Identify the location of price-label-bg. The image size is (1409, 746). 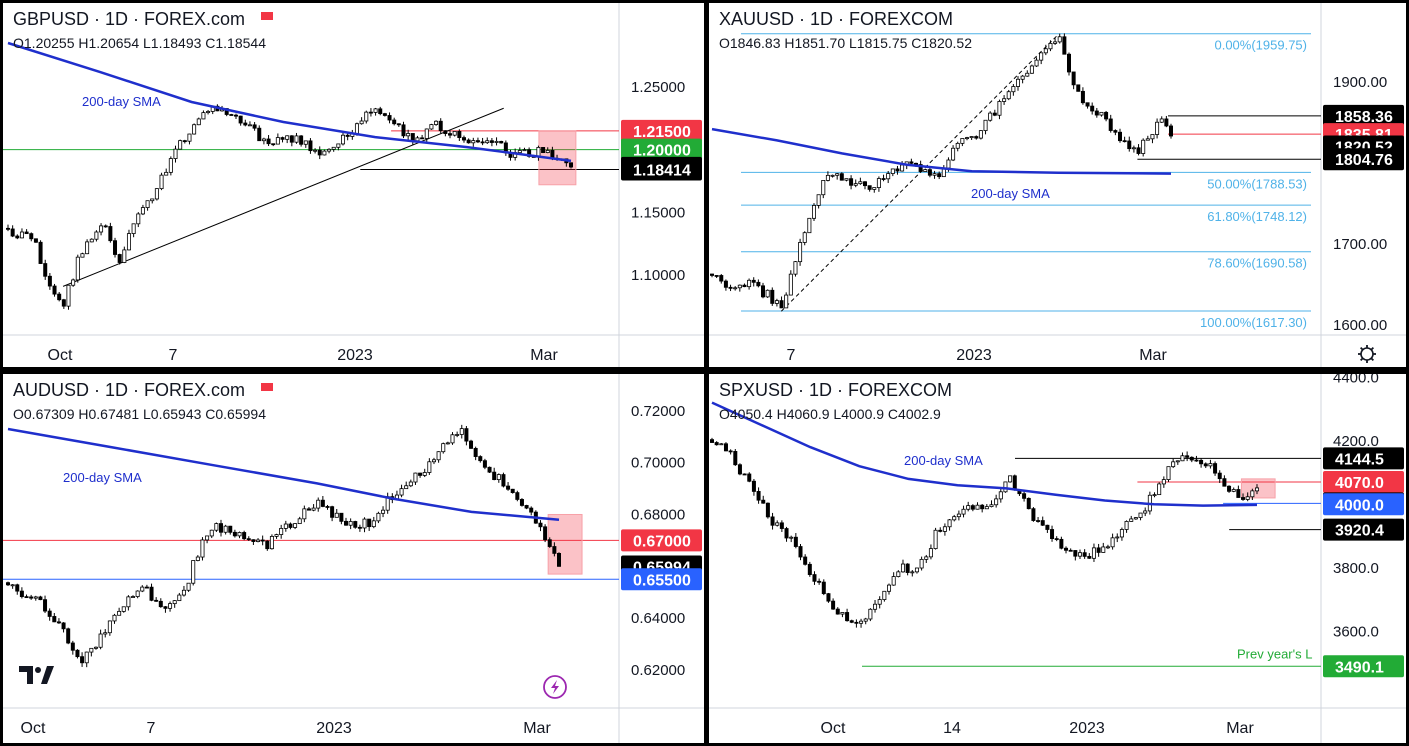
(661, 540).